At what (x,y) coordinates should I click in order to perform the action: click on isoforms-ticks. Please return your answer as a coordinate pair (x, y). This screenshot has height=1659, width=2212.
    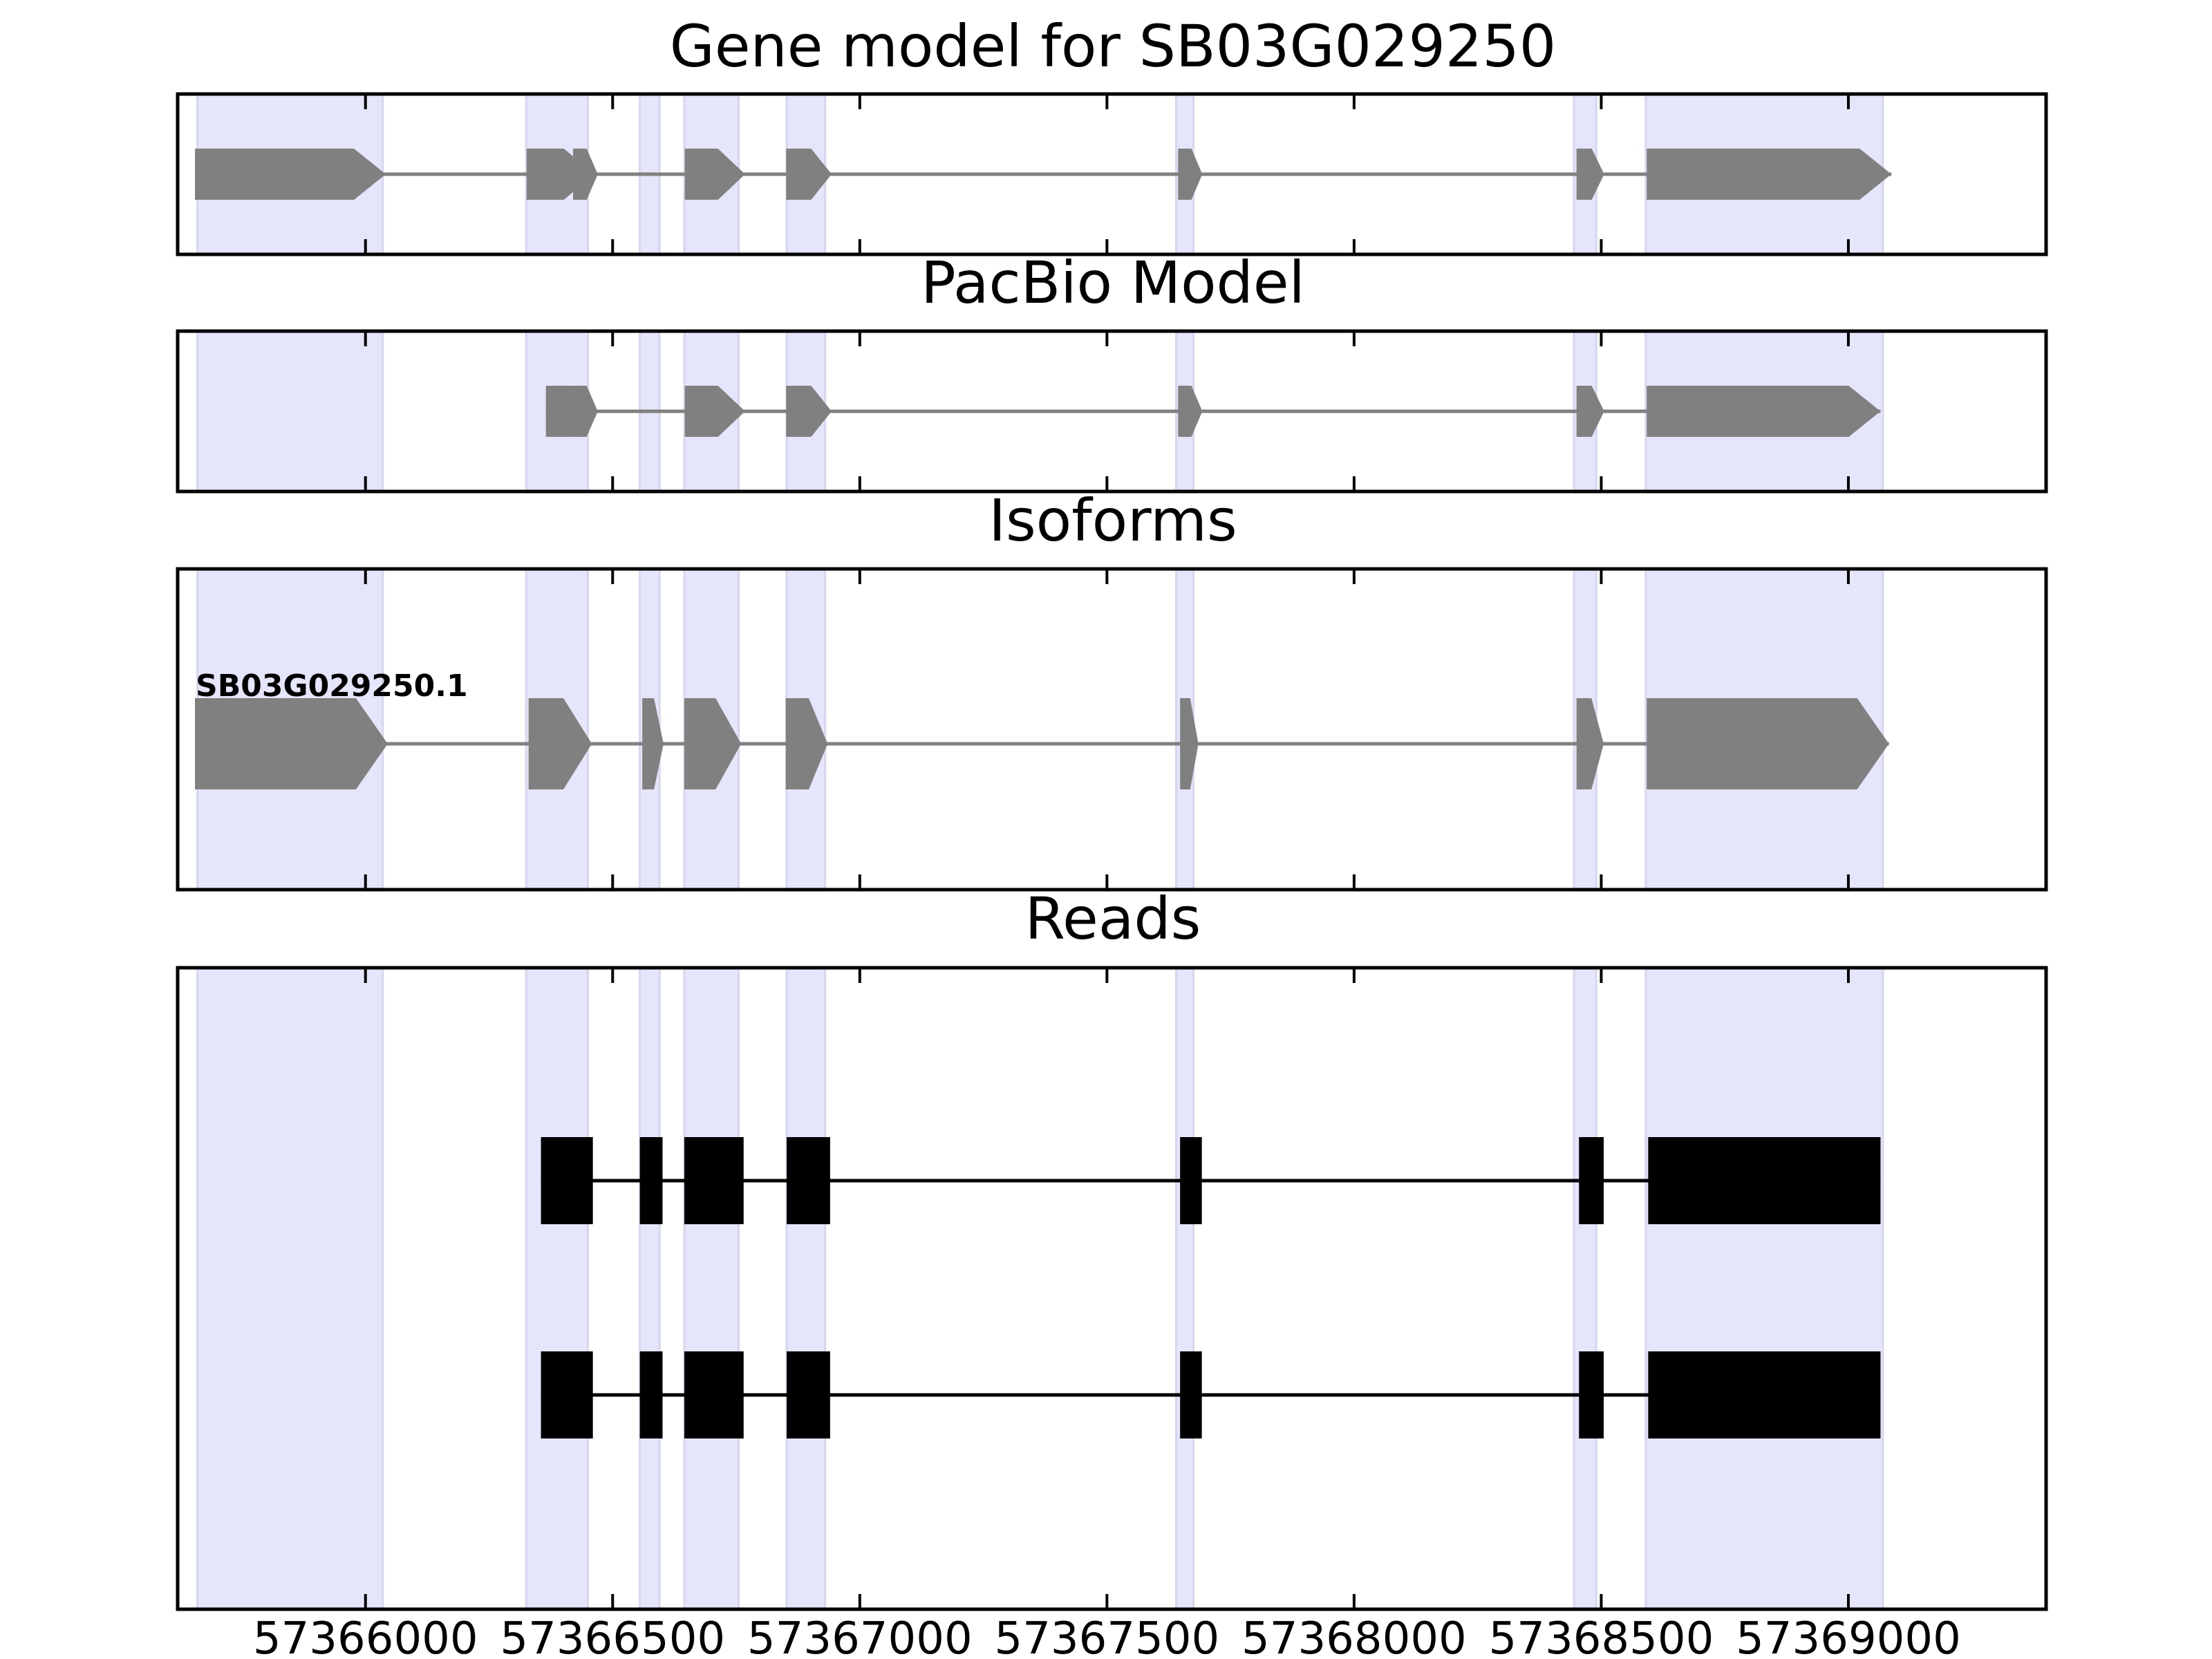
    Looking at the image, I should click on (1107, 730).